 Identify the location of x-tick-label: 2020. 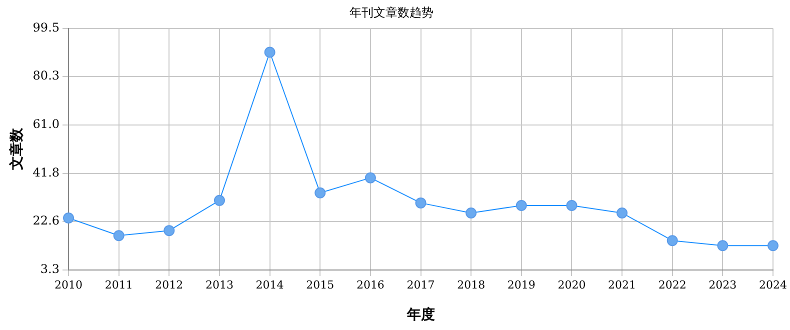
(572, 285).